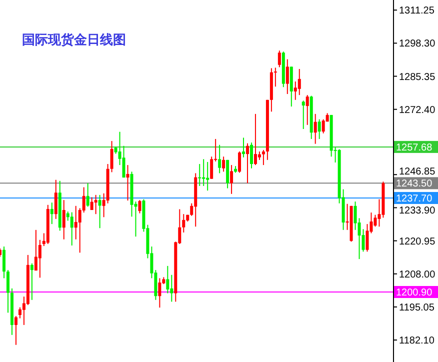  What do you see at coordinates (417, 274) in the screenshot?
I see `y-tick-label: 1208.00` at bounding box center [417, 274].